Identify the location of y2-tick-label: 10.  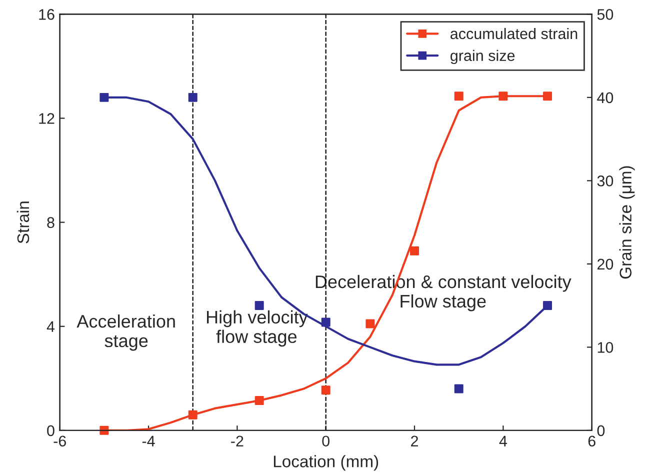
(606, 347).